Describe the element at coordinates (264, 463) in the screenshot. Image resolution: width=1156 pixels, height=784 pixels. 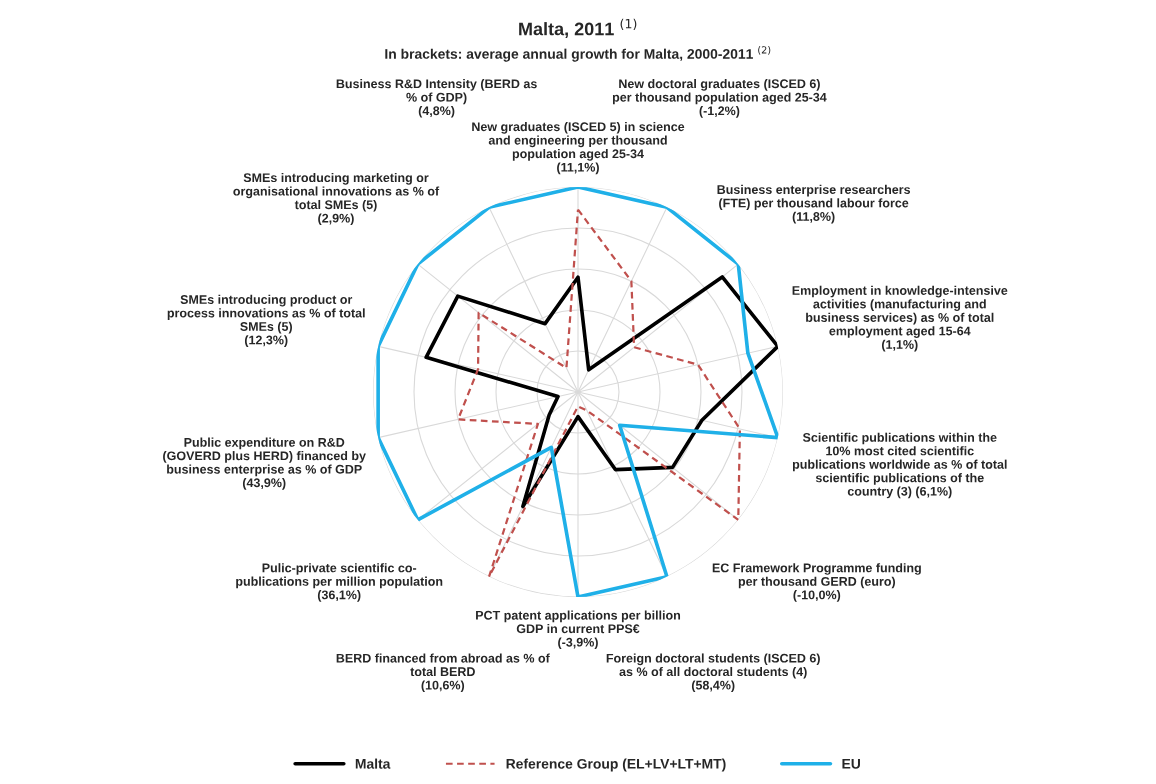
I see `spoke-label: Public expenditure on R&D (GOVERD plus HERD) financed by business enterprise as % of GDP (43,9%)` at that location.